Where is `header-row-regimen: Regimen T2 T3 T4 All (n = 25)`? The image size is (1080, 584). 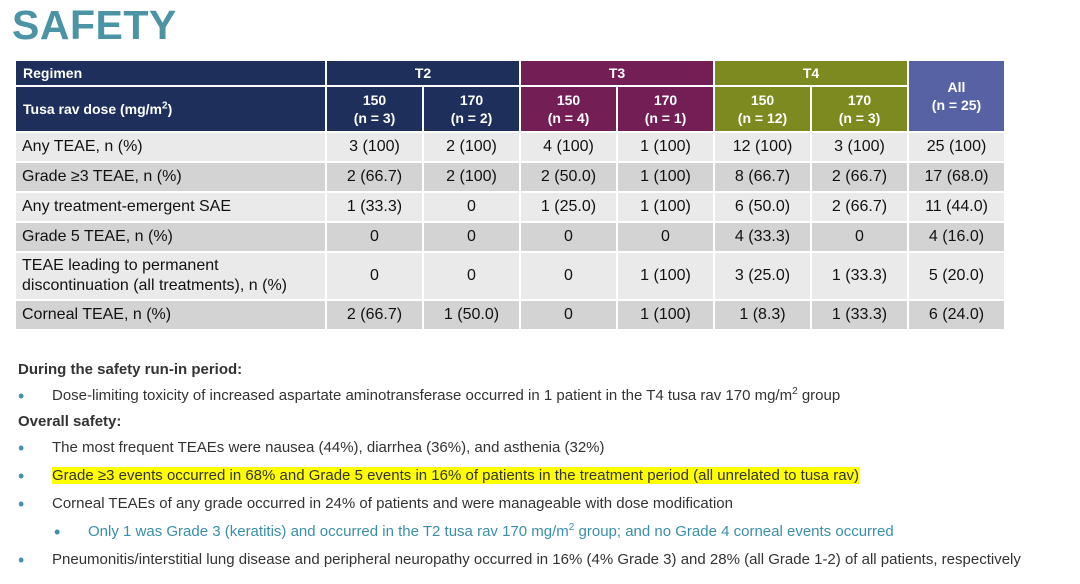
header-row-regimen: Regimen T2 T3 T4 All (n = 25) is located at coordinates (510, 96).